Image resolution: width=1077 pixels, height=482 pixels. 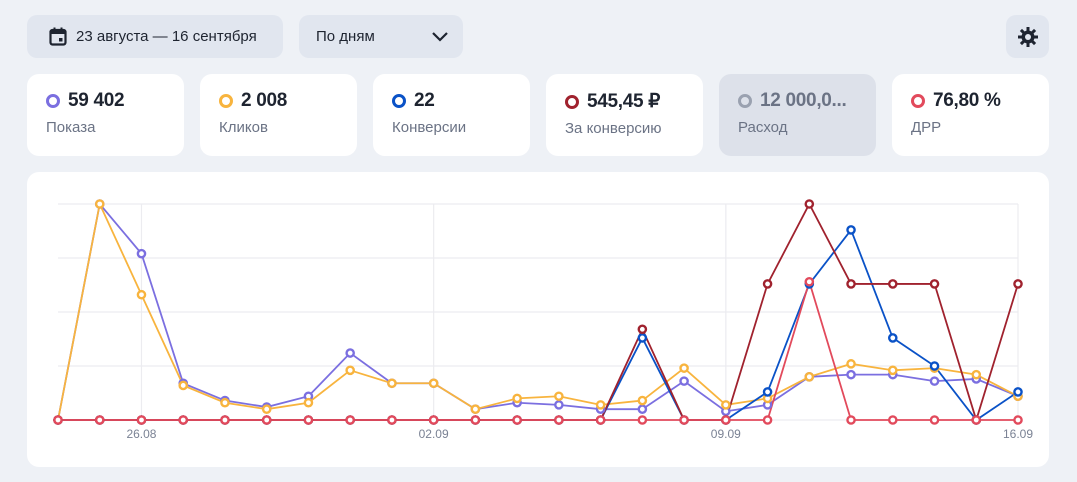 I want to click on metric-value: 76,80 %, so click(x=967, y=100).